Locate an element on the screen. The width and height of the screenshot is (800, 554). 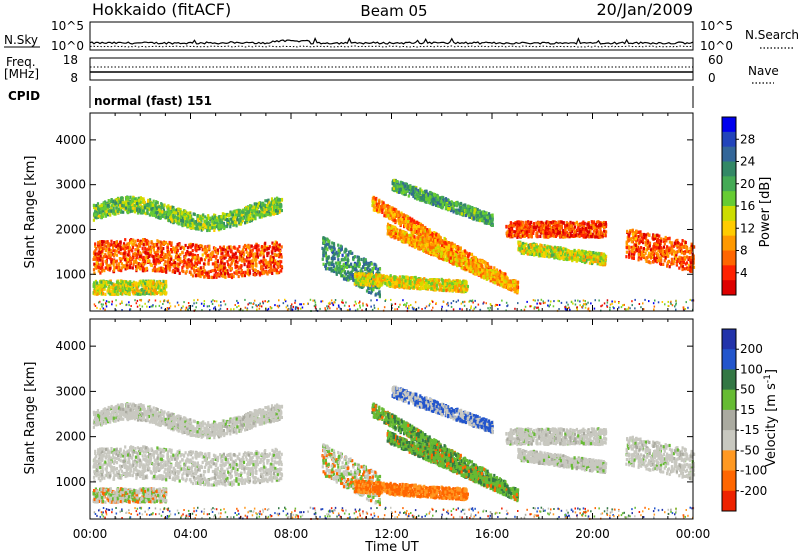
nsky-tick-top: 10^5 is located at coordinates (67, 26).